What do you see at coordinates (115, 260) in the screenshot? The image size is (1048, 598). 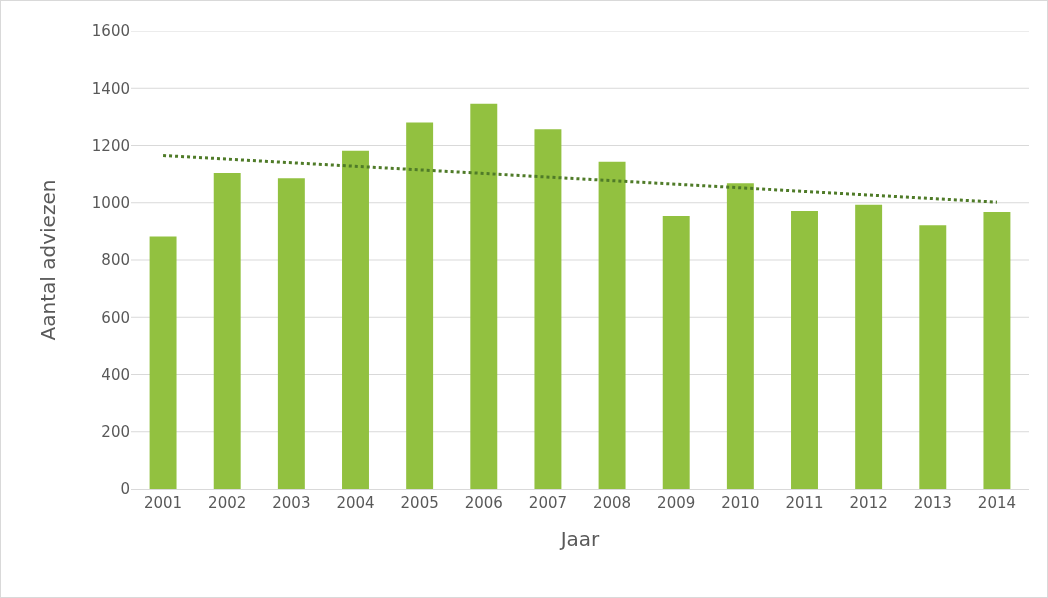 I see `y-tick-label: 800` at bounding box center [115, 260].